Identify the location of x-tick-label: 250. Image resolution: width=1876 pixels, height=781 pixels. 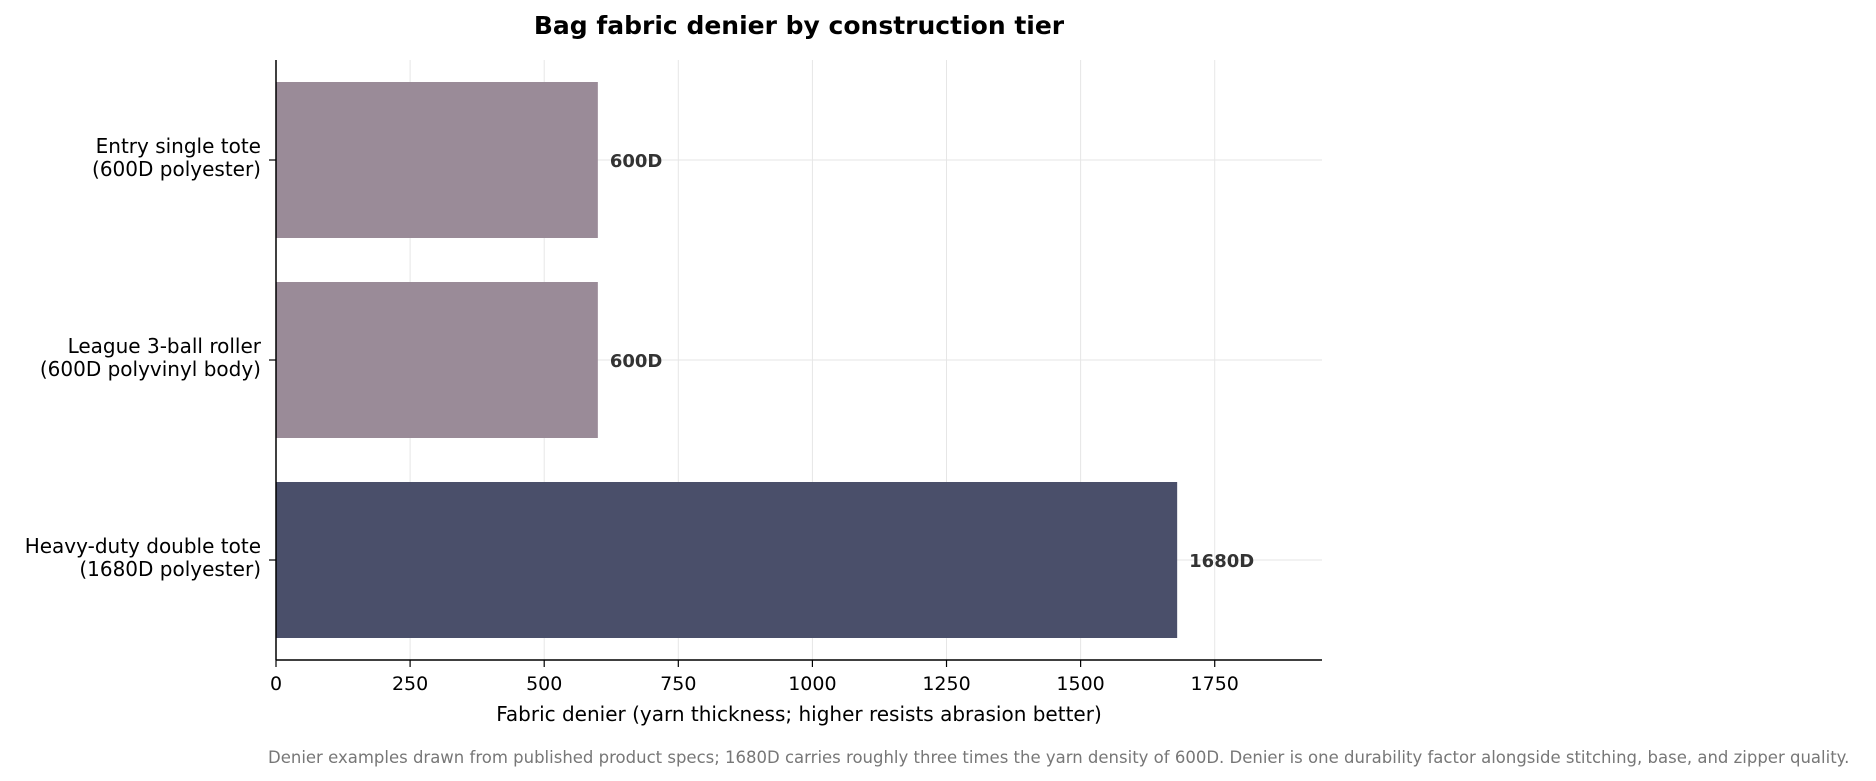
(410, 684).